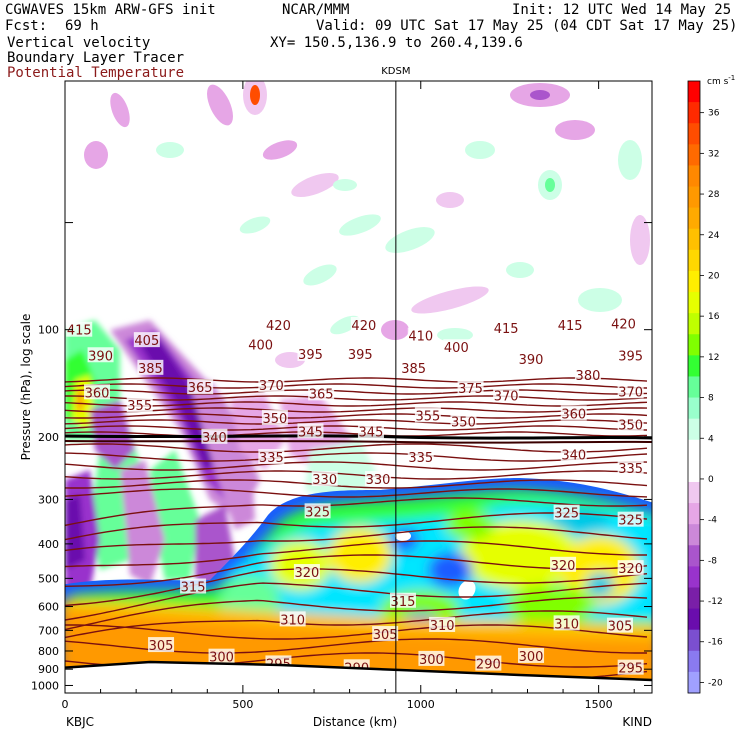 This screenshot has height=740, width=740. I want to click on theta-label: 325, so click(630, 521).